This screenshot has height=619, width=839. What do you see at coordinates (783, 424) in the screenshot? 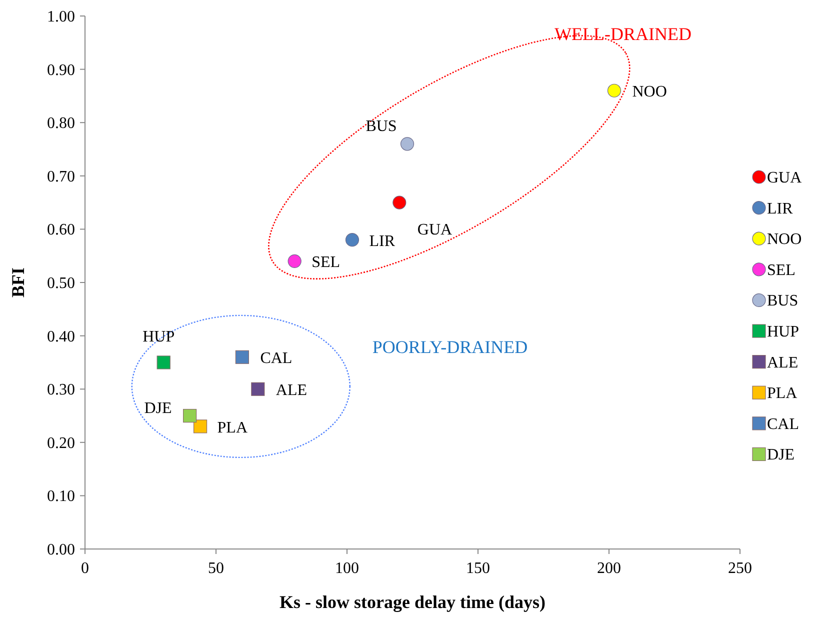
I see `legend-label: CAL` at bounding box center [783, 424].